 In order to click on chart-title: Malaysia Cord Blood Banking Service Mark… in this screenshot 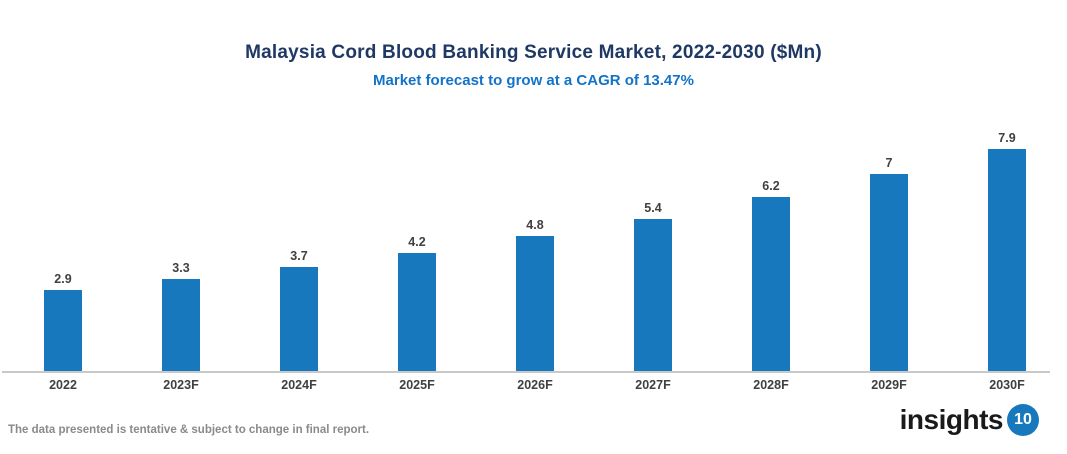, I will do `click(533, 52)`.